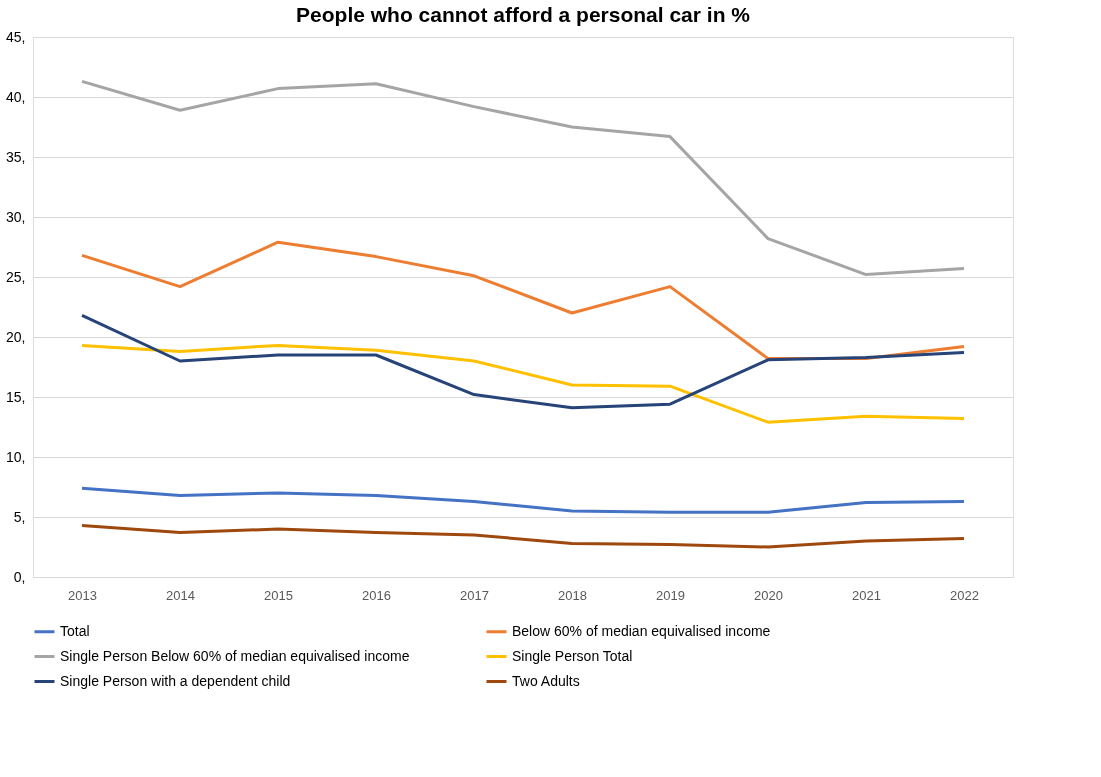 The width and height of the screenshot is (1101, 777). I want to click on x-tick-label: 2019, so click(670, 595).